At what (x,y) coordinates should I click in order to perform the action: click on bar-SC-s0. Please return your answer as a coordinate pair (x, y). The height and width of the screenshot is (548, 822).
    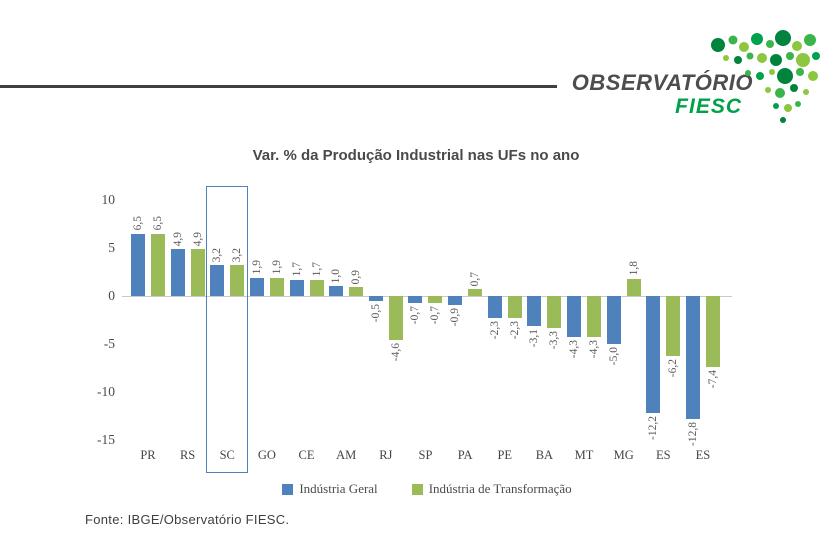
    Looking at the image, I should click on (217, 280).